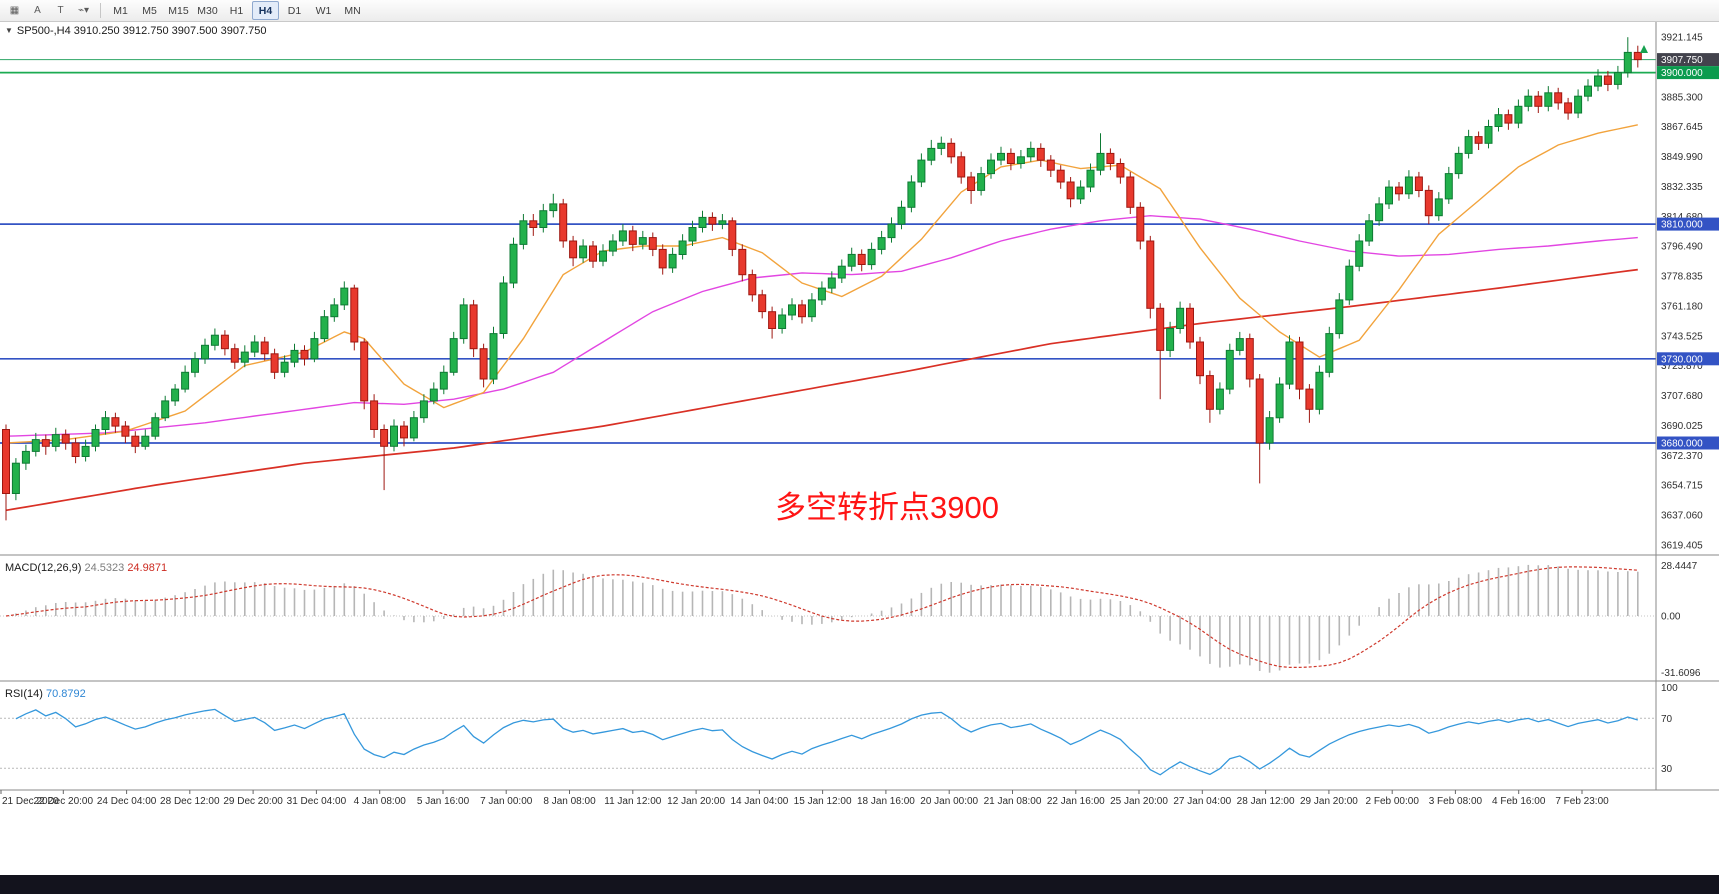  I want to click on hline-tag-3900-text: 3900.000, so click(1682, 73).